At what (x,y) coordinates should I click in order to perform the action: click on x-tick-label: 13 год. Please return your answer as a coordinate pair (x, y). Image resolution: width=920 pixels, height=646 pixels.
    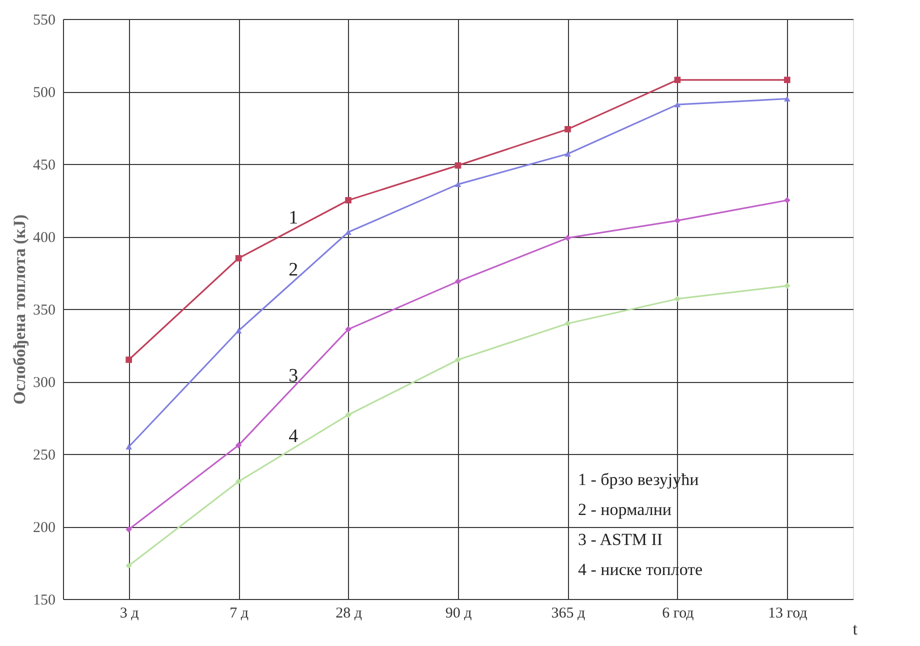
    Looking at the image, I should click on (788, 614).